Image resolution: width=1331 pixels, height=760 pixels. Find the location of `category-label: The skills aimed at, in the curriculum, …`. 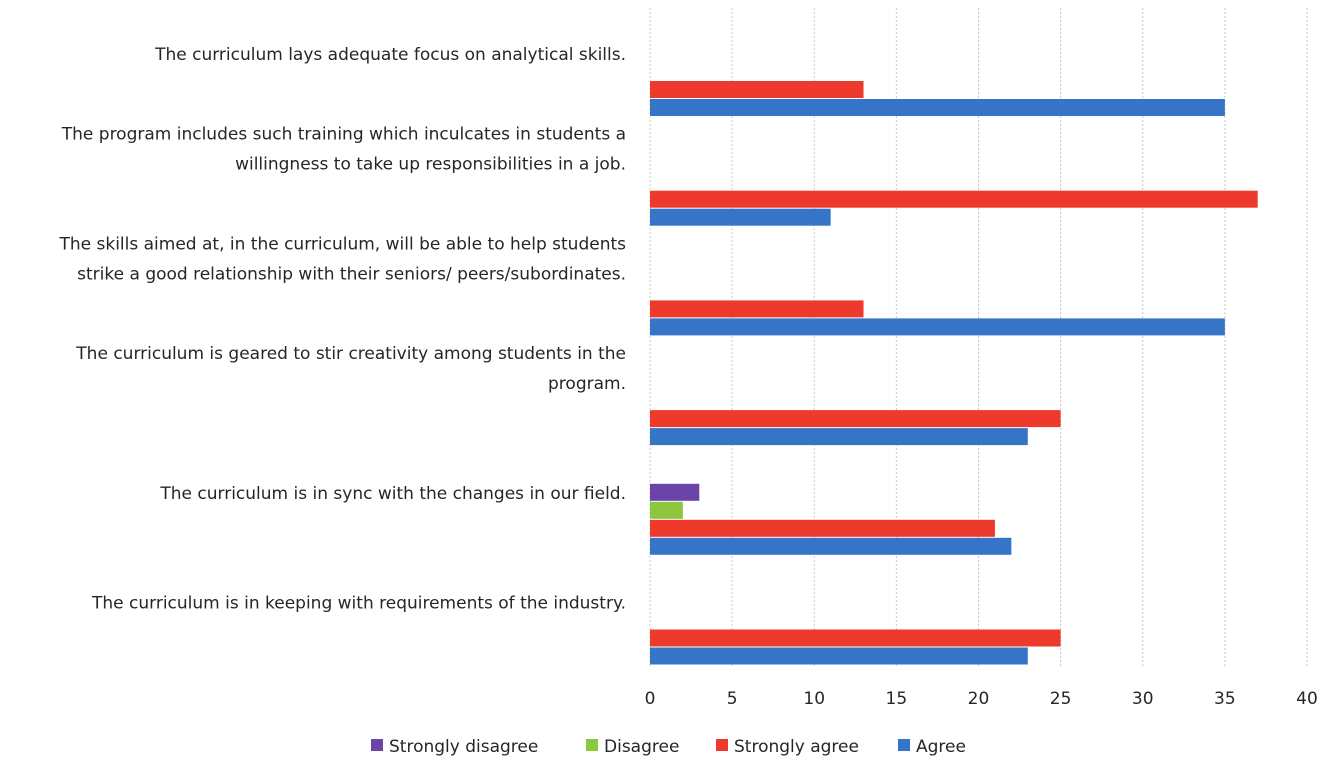

category-label: The skills aimed at, in the curriculum, … is located at coordinates (342, 244).